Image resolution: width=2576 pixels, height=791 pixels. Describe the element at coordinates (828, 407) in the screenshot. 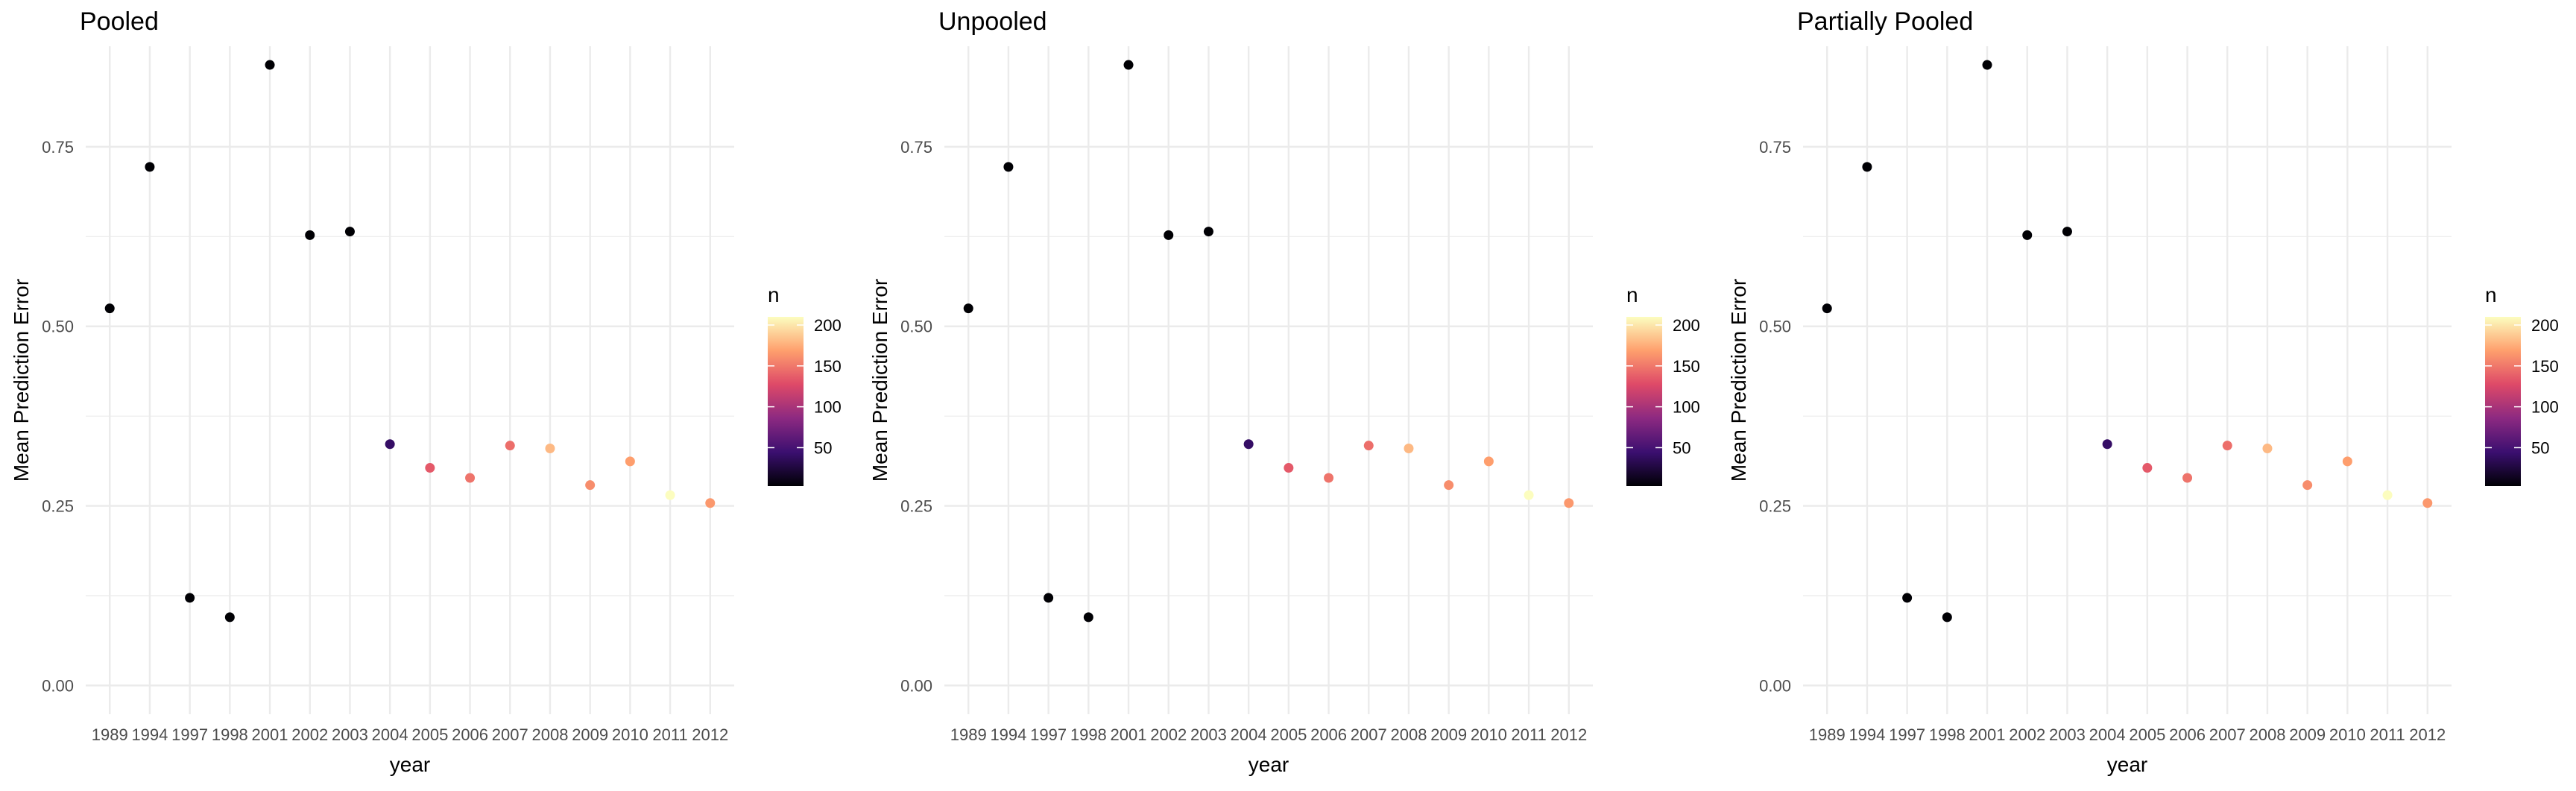

I see `colorbar-tick-label: 100` at that location.